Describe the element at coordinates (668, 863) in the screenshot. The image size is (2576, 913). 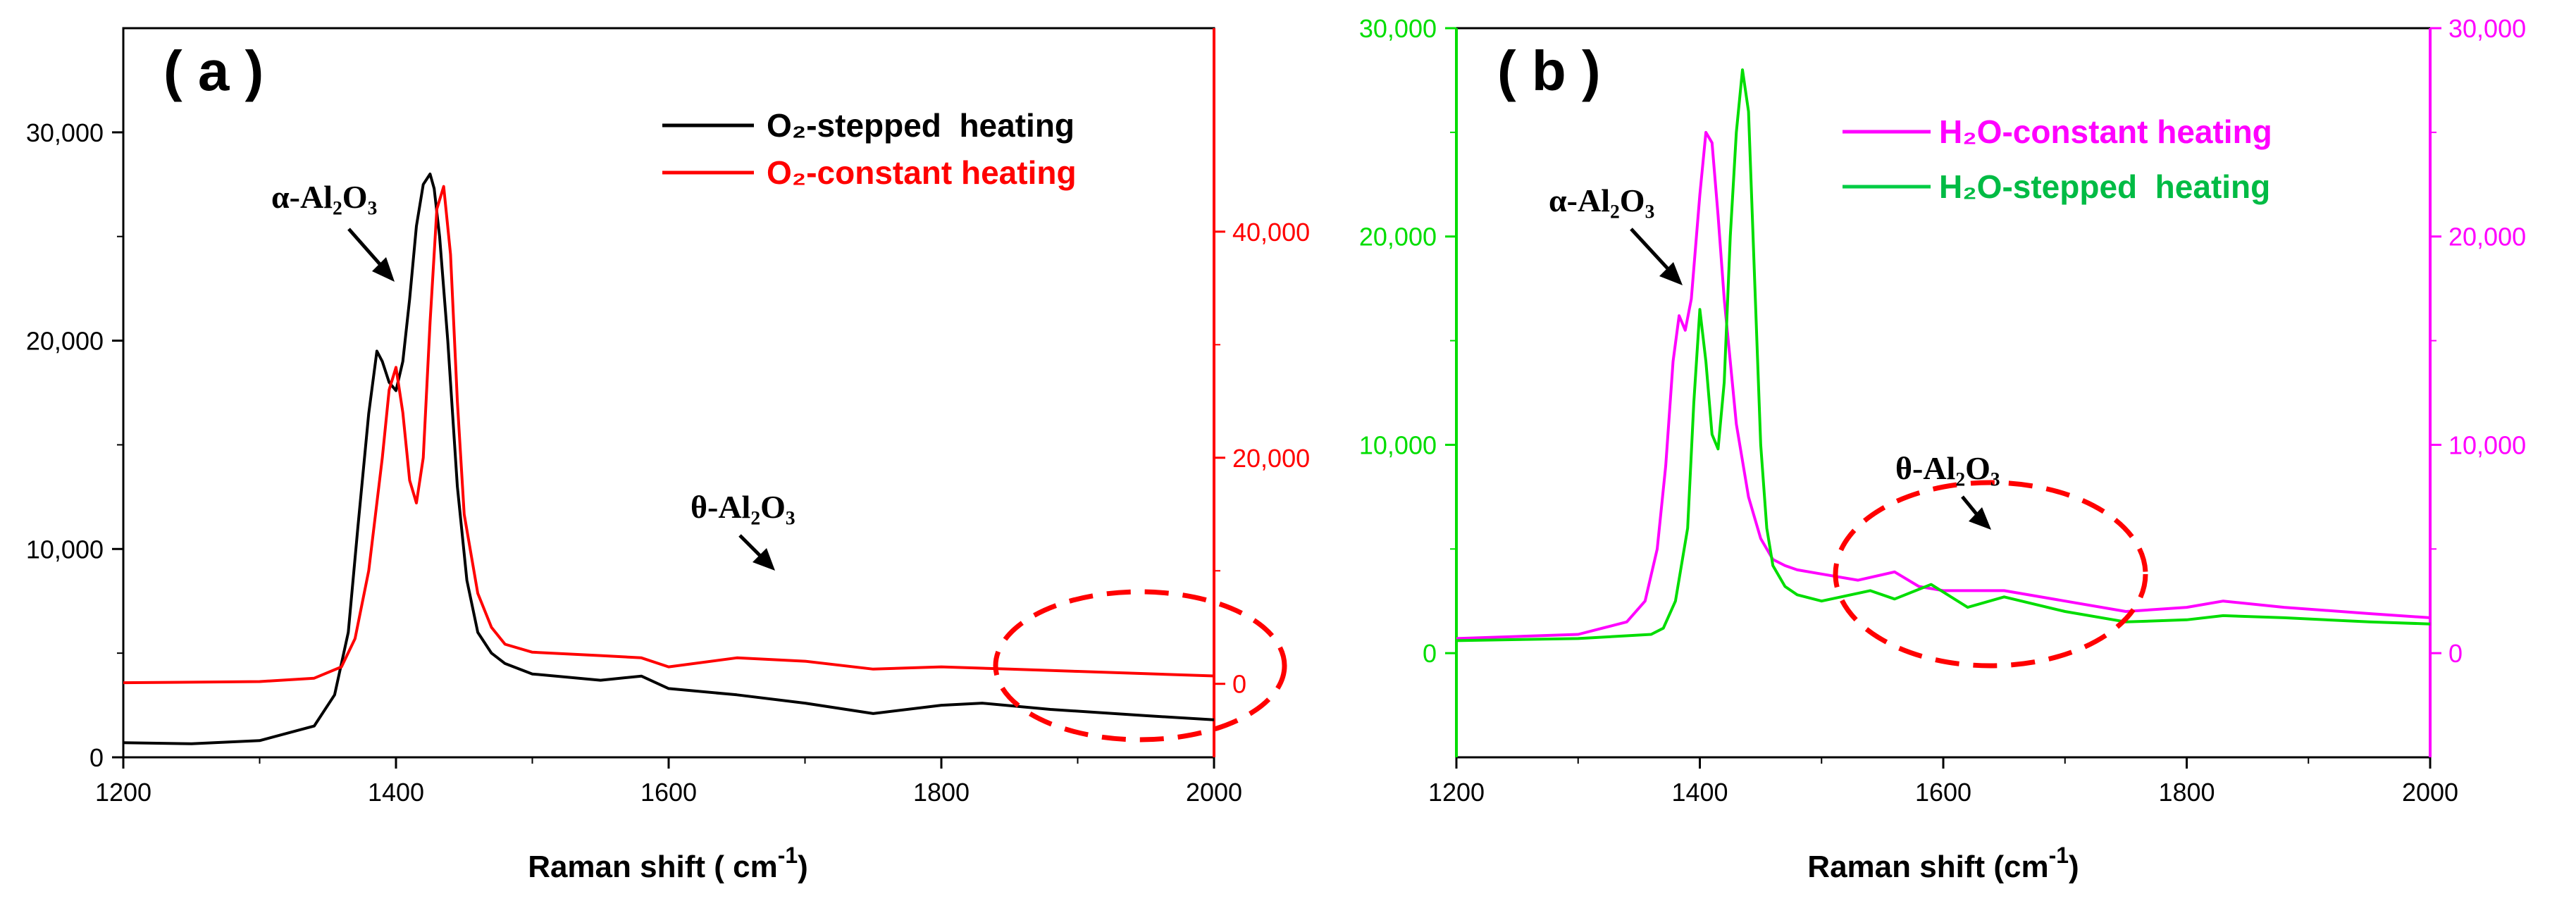
I see `panel-a-x-axis-label: Raman shift ( cm-1)` at that location.